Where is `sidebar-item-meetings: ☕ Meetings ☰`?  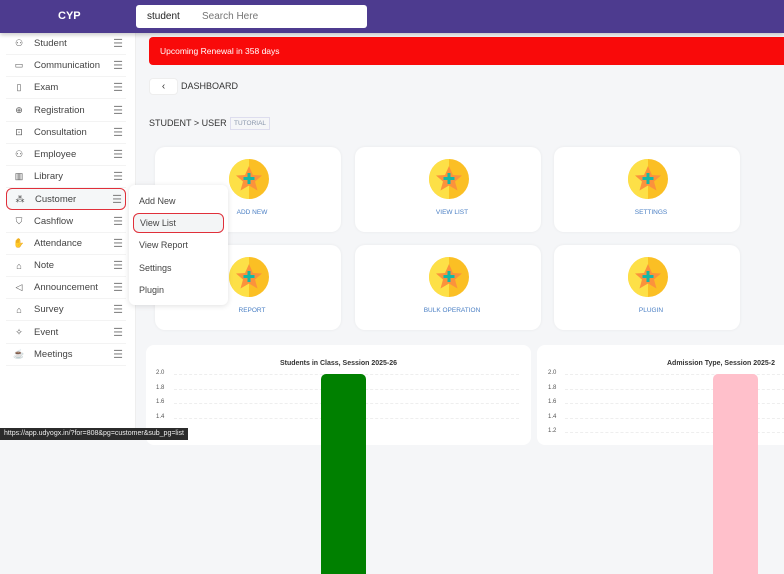 sidebar-item-meetings: ☕ Meetings ☰ is located at coordinates (66, 355).